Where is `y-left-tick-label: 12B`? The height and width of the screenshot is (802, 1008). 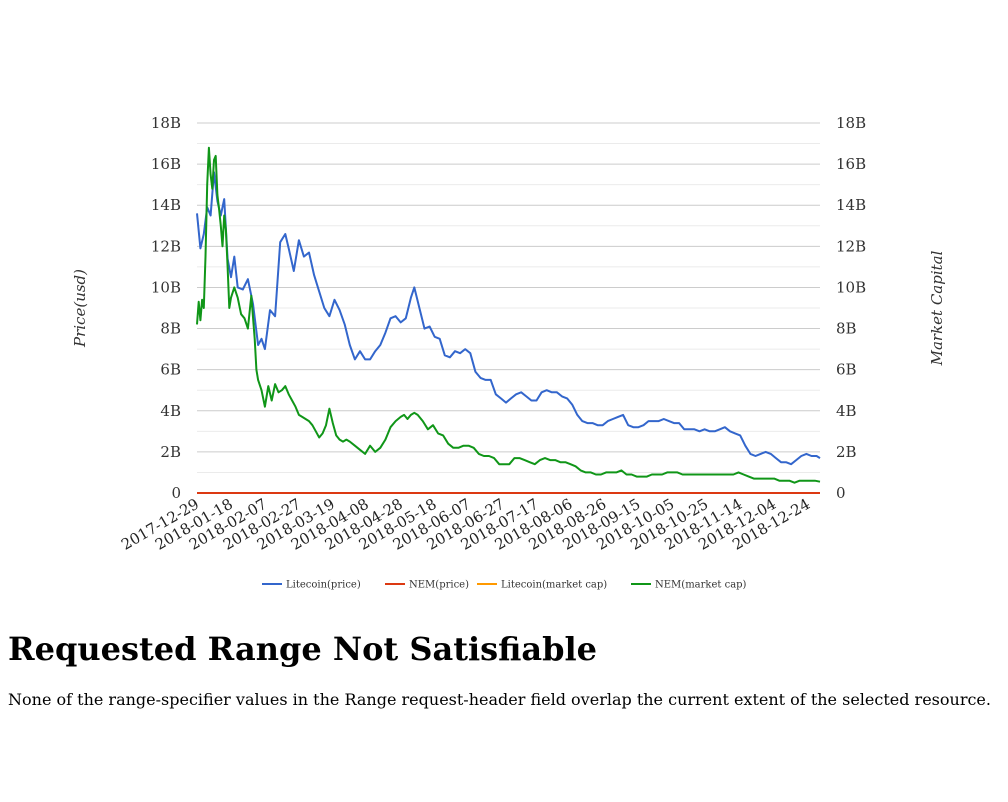 y-left-tick-label: 12B is located at coordinates (166, 246).